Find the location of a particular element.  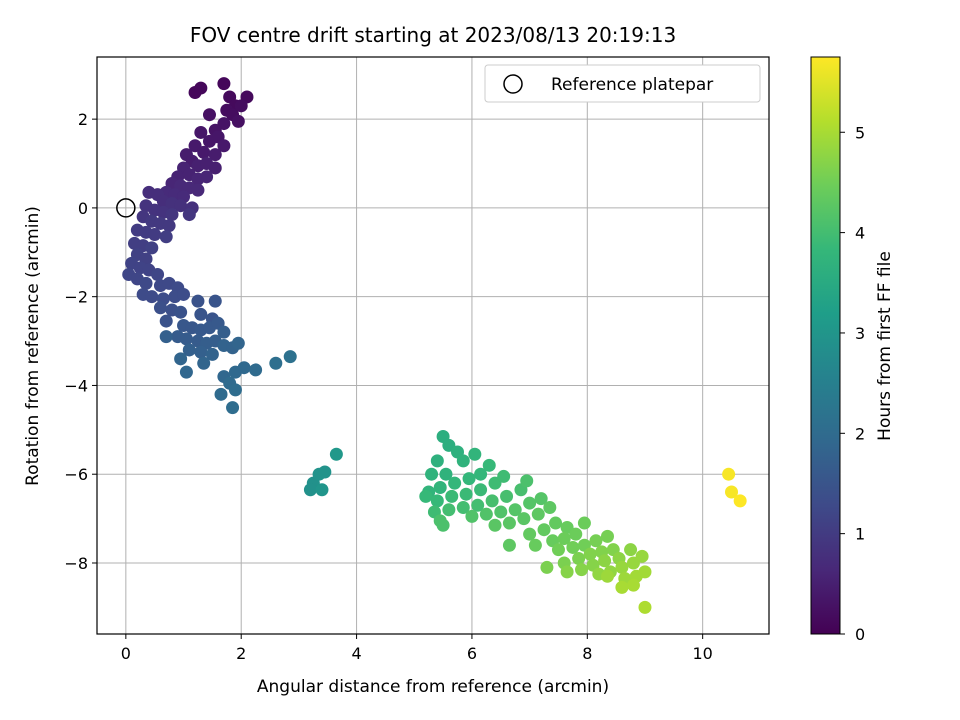

colorbar-label: Hours from first FF file is located at coordinates (885, 346).